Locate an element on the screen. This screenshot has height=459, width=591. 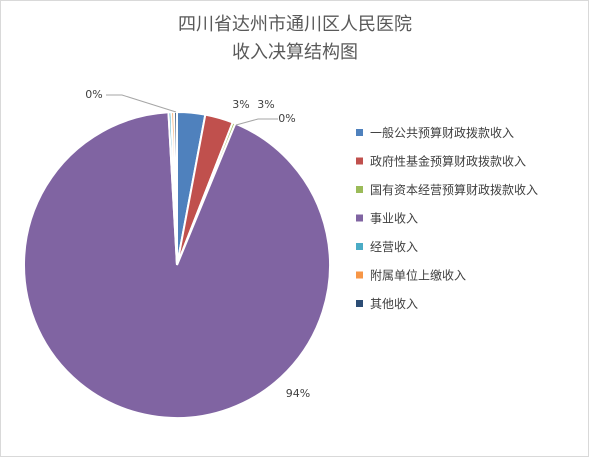
legend-label-4: 事业收入 is located at coordinates (394, 219).